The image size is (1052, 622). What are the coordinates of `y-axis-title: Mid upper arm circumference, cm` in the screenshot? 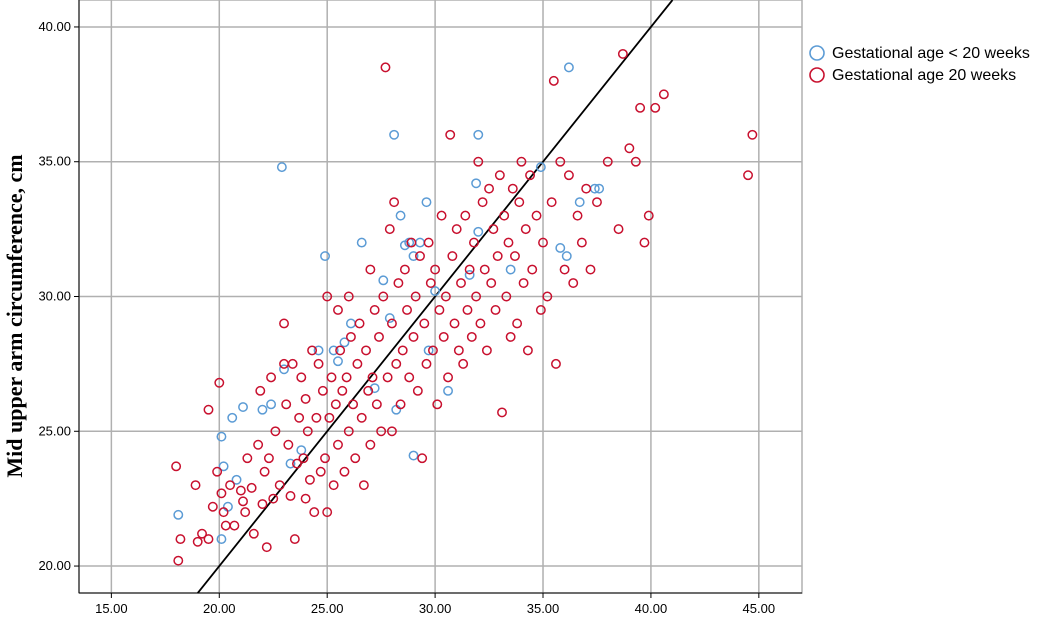 It's located at (14, 315).